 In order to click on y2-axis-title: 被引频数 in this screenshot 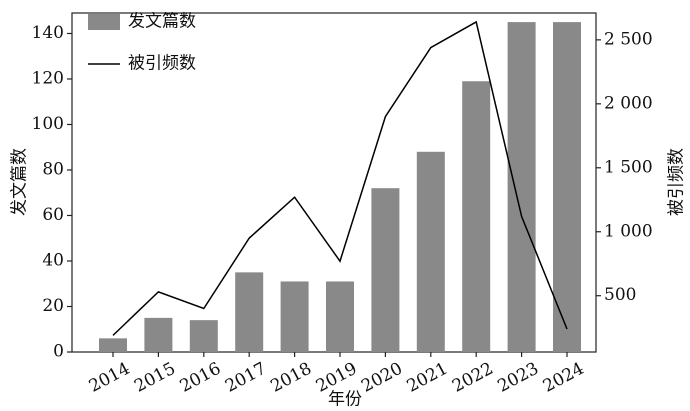, I will do `click(677, 182)`.